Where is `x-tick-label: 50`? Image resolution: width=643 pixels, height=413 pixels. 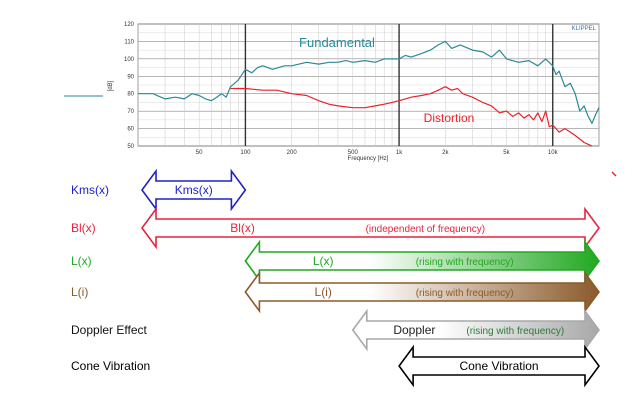 x-tick-label: 50 is located at coordinates (199, 153).